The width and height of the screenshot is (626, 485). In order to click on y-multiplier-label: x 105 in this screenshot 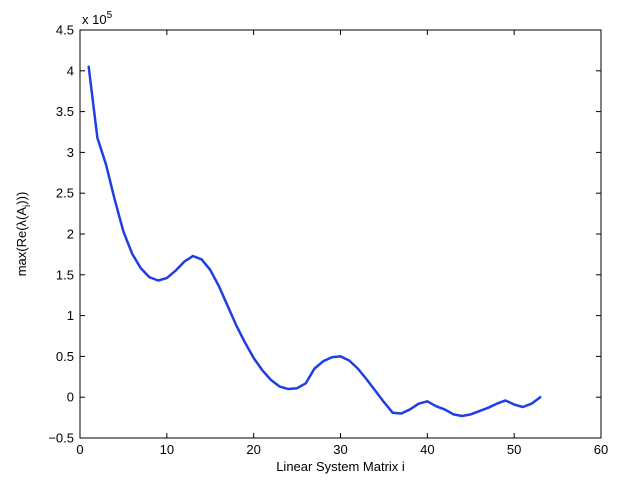, I will do `click(97, 18)`.